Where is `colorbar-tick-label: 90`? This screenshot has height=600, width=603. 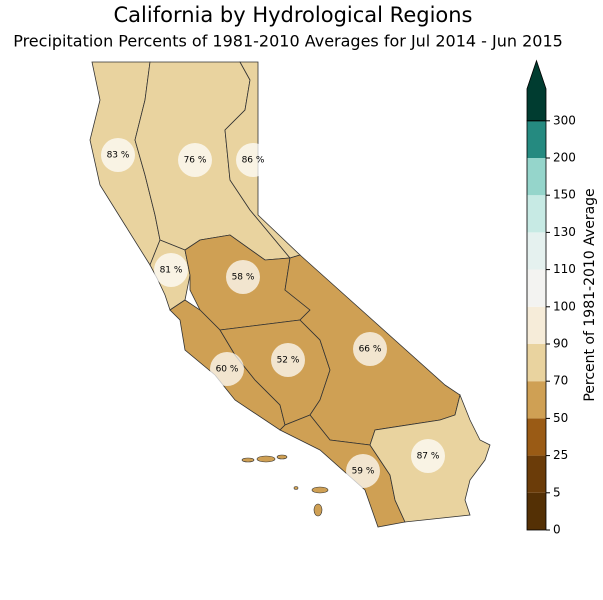 colorbar-tick-label: 90 is located at coordinates (560, 344).